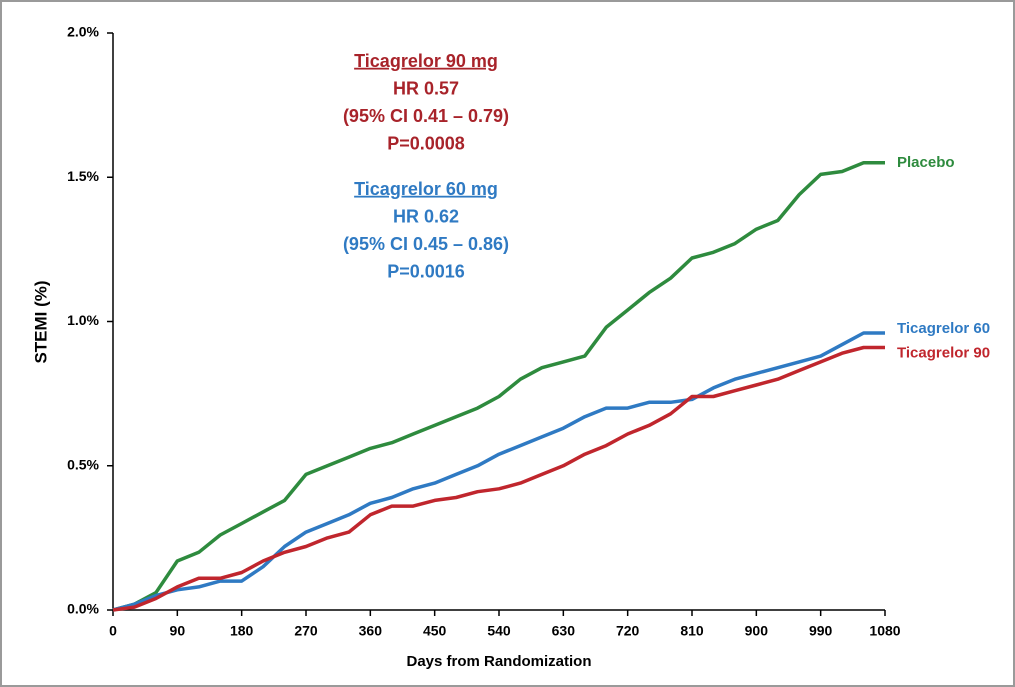 The image size is (1015, 687). What do you see at coordinates (426, 88) in the screenshot?
I see `annotation: HR 0.57` at bounding box center [426, 88].